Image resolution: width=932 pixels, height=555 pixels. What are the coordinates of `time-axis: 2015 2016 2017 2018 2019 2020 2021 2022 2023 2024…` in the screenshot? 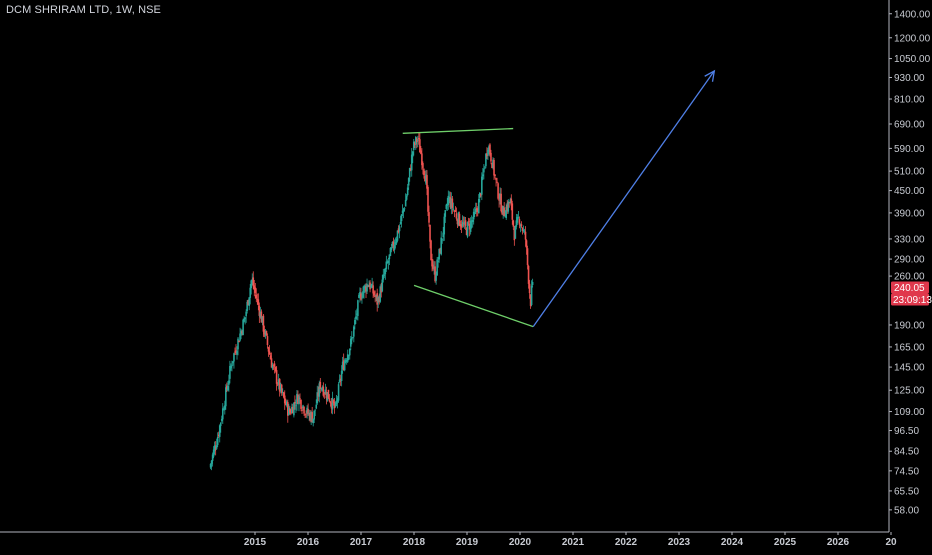 It's located at (448, 539).